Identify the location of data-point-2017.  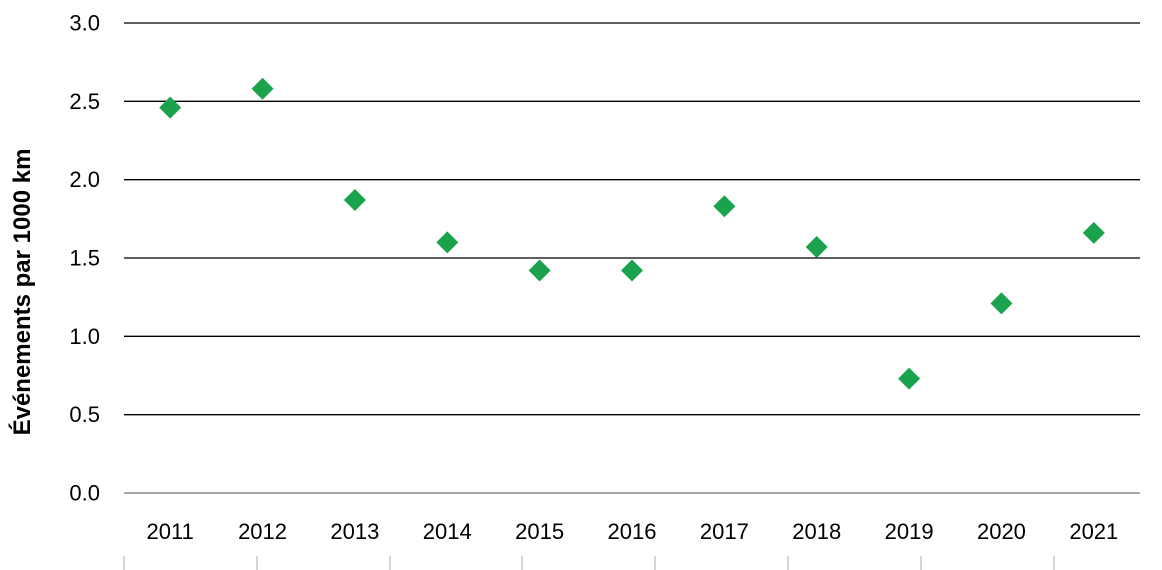
(724, 206).